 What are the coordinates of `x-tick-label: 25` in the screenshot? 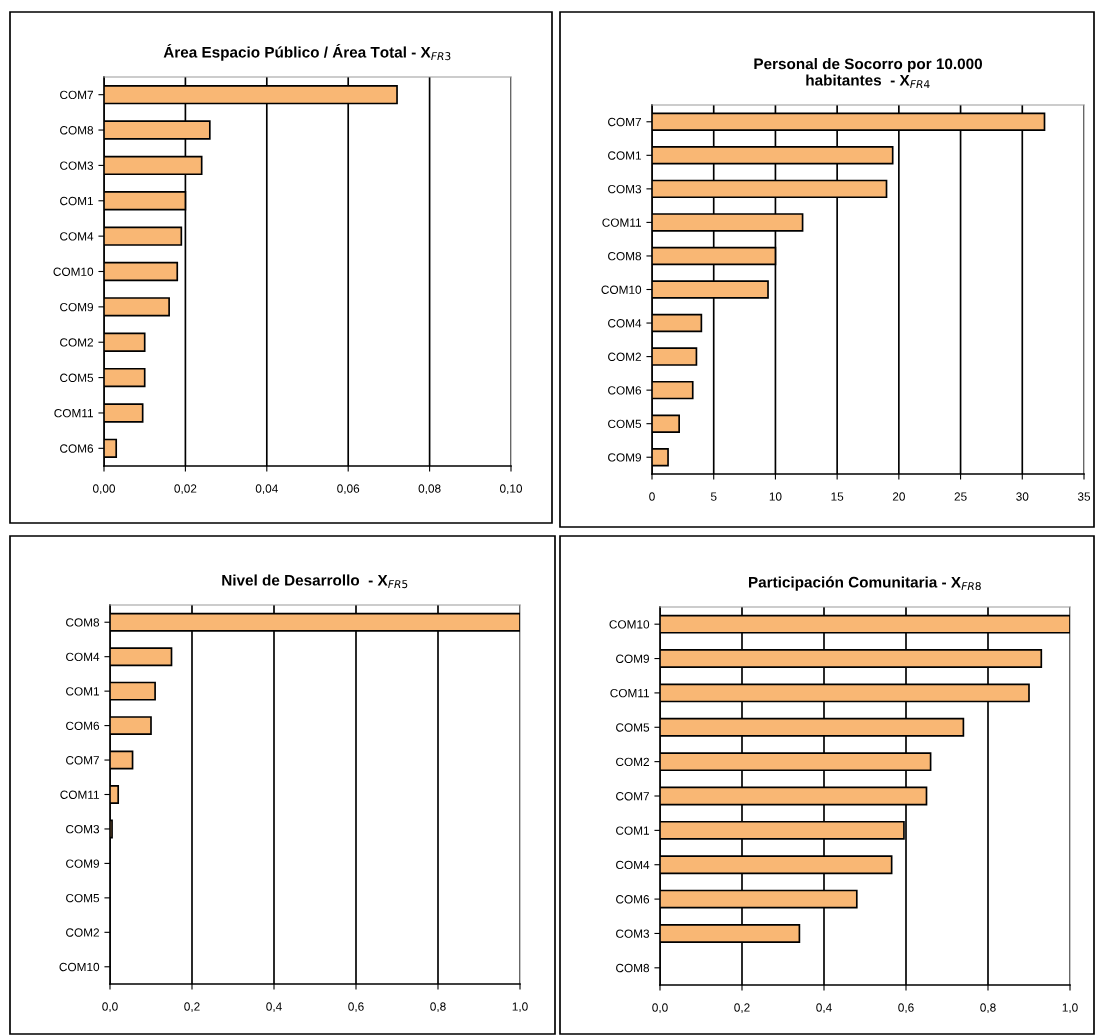 It's located at (960, 496).